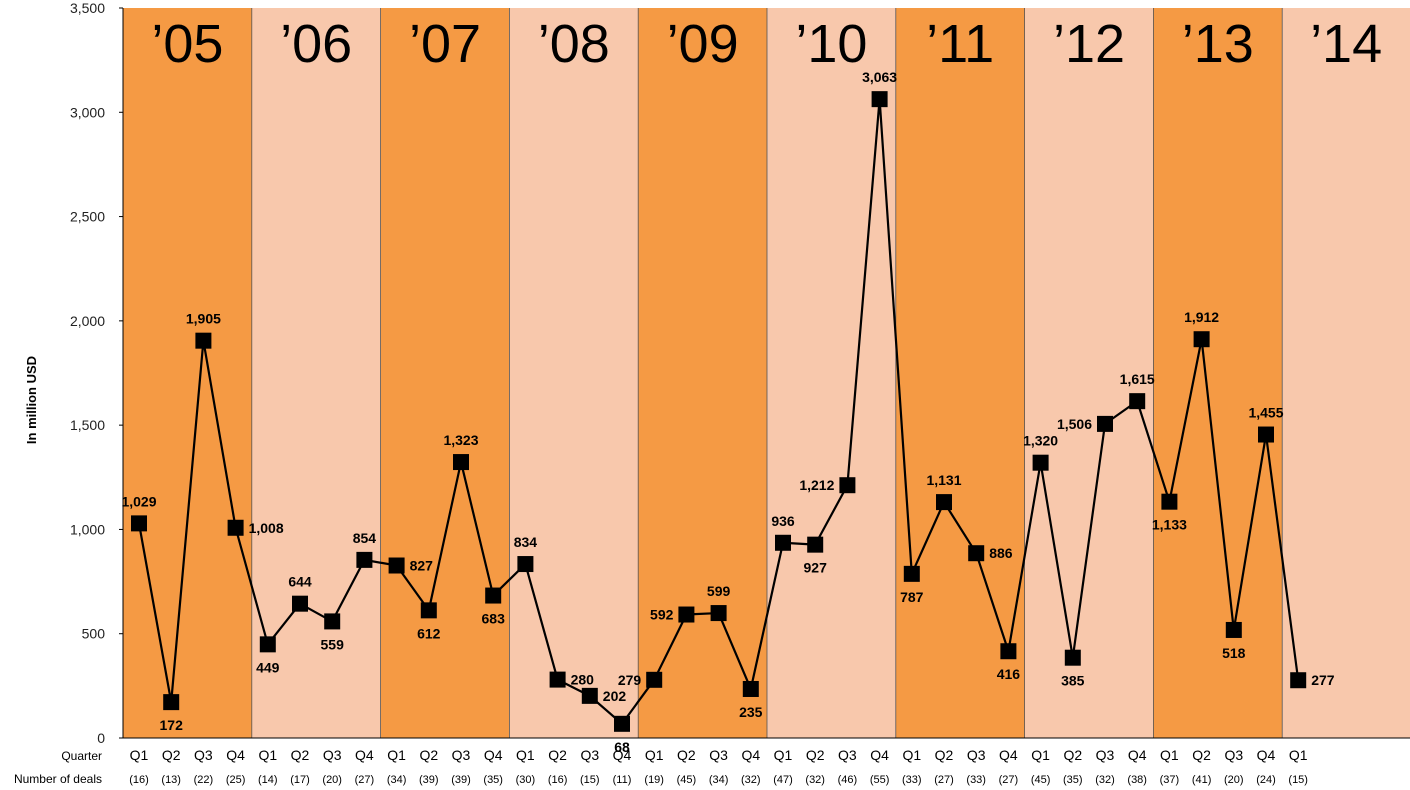 The width and height of the screenshot is (1410, 790). What do you see at coordinates (1234, 653) in the screenshot?
I see `data-label: 518` at bounding box center [1234, 653].